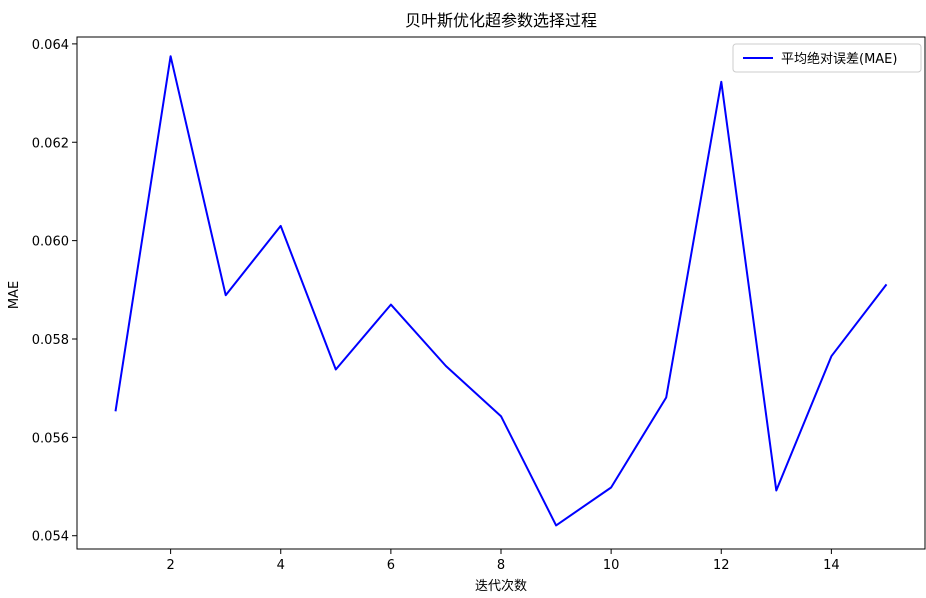  Describe the element at coordinates (50, 242) in the screenshot. I see `y-tick-label: 0.060` at that location.